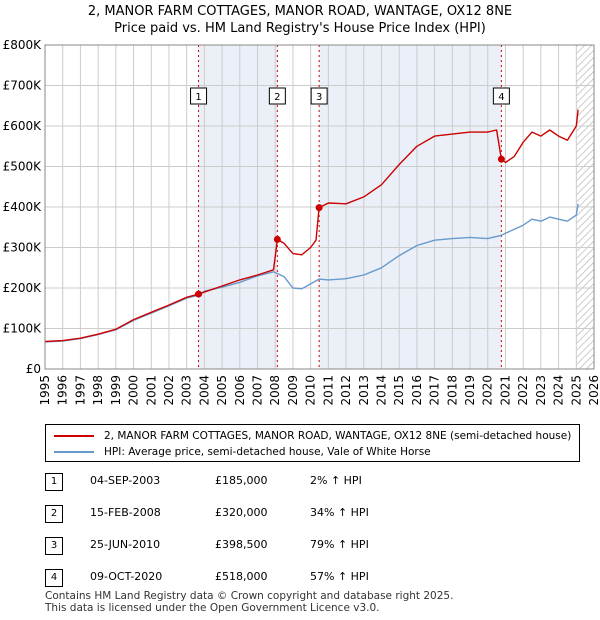 The width and height of the screenshot is (600, 620). Describe the element at coordinates (346, 390) in the screenshot. I see `x-tick-label: 2012` at that location.